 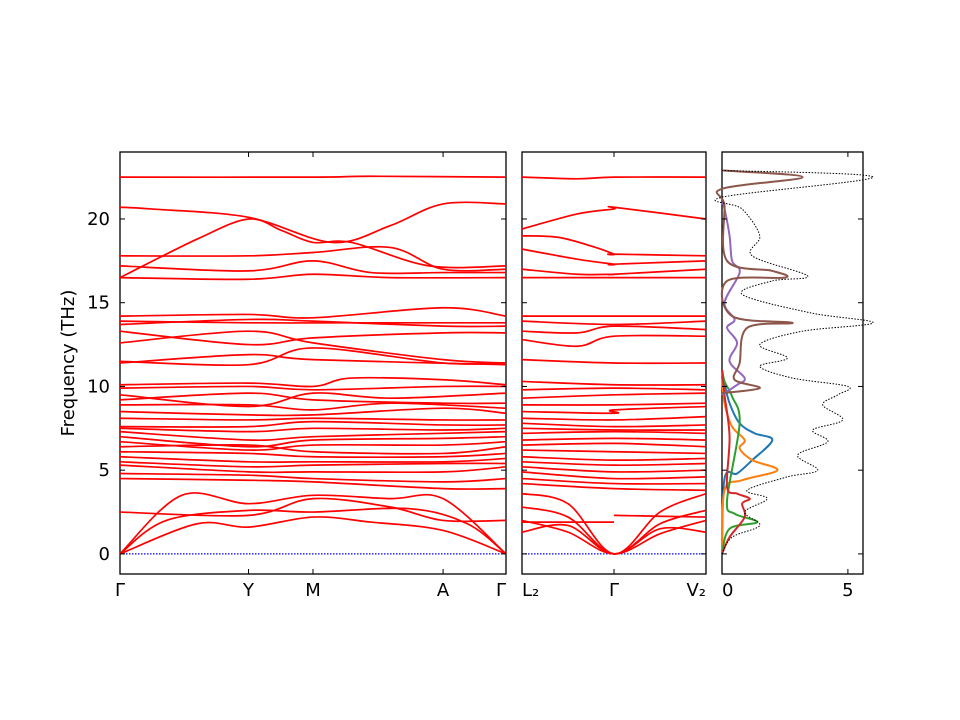 I want to click on p1-ytick-label: 15, so click(x=98, y=303).